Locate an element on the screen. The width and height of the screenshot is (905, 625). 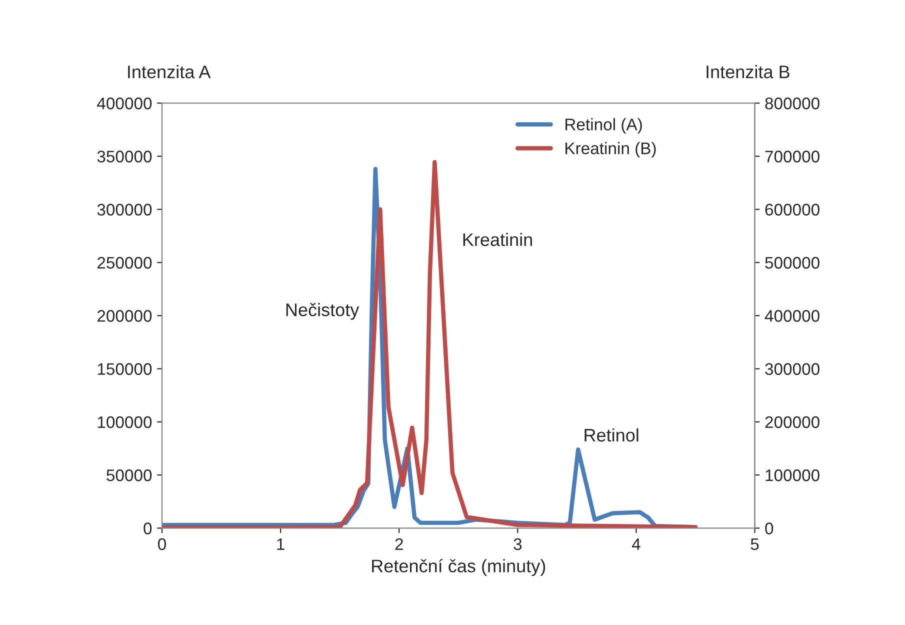
y2-tick-label: 300000 is located at coordinates (792, 369).